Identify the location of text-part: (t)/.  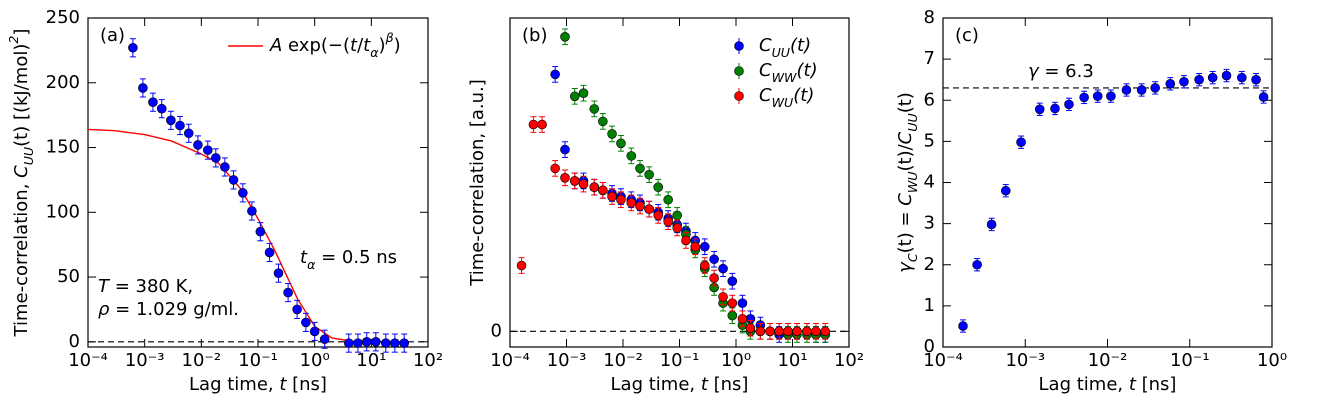
(905, 157).